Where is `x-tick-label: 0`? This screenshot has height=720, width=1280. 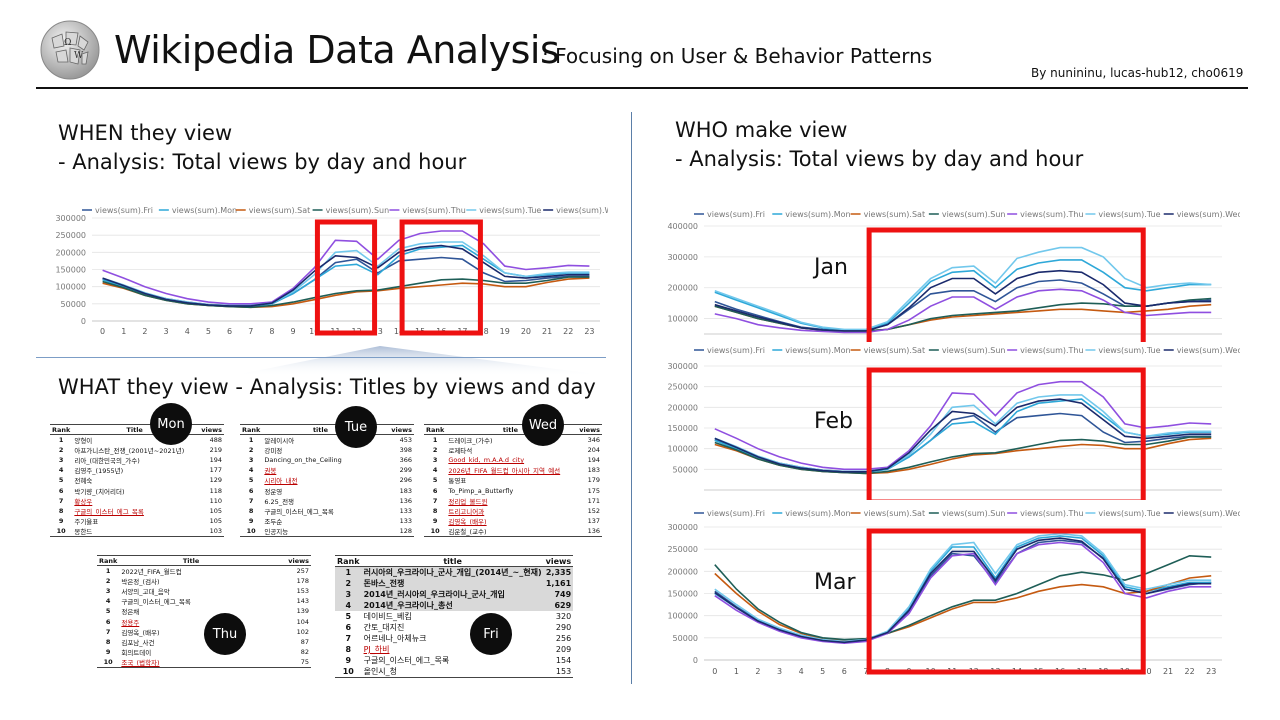
x-tick-label: 0 is located at coordinates (102, 331).